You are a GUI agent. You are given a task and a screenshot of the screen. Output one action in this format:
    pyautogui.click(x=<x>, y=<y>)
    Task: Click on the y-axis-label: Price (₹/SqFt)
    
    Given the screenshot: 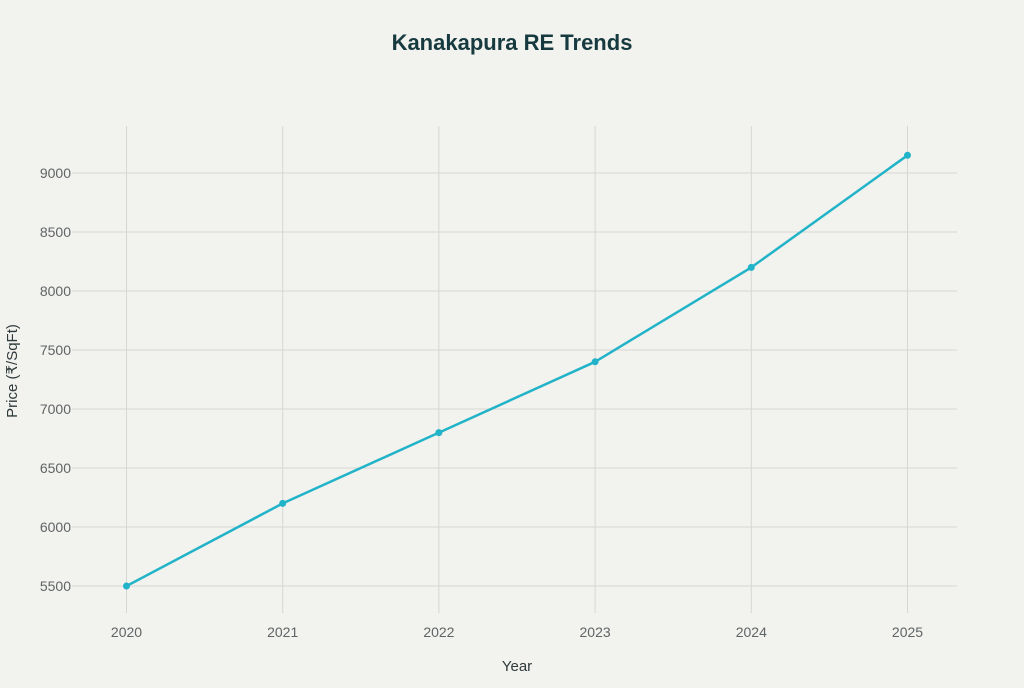 What is the action you would take?
    pyautogui.click(x=12, y=371)
    